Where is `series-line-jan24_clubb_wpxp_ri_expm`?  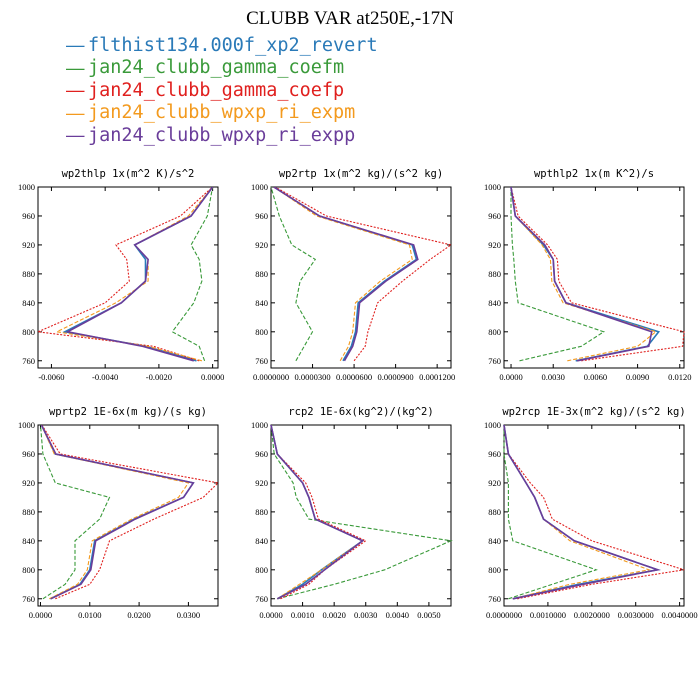 series-line-jan24_clubb_wpxp_ri_expm is located at coordinates (343, 274).